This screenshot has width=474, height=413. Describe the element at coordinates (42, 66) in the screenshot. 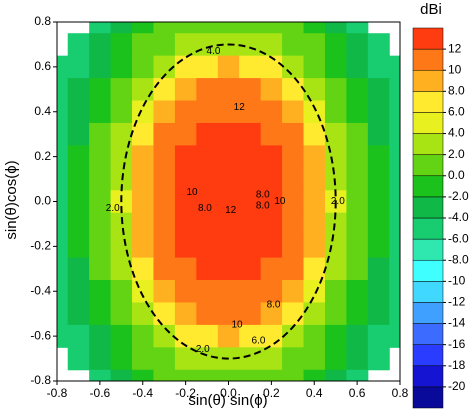

I see `y-tick-label: 0.6` at that location.